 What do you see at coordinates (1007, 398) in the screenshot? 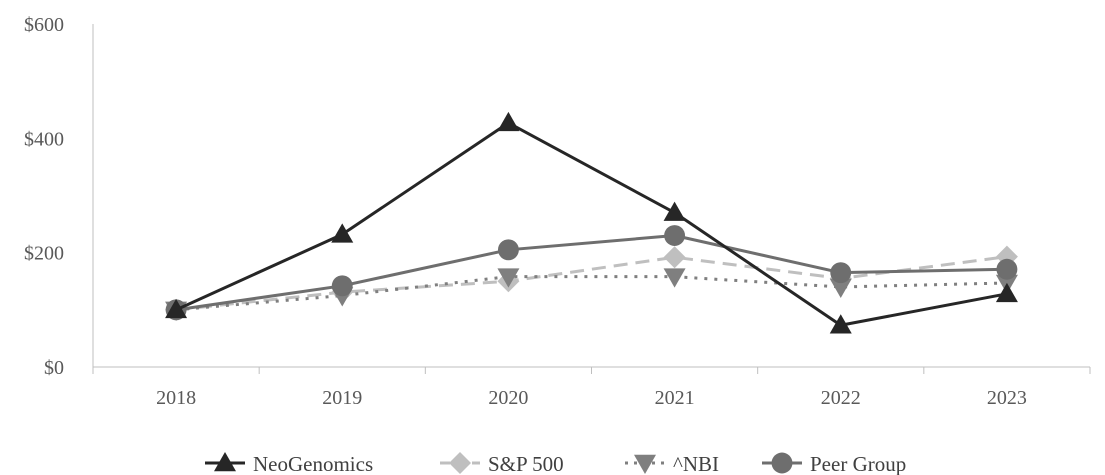
I see `x-tick-label: 2023` at bounding box center [1007, 398].